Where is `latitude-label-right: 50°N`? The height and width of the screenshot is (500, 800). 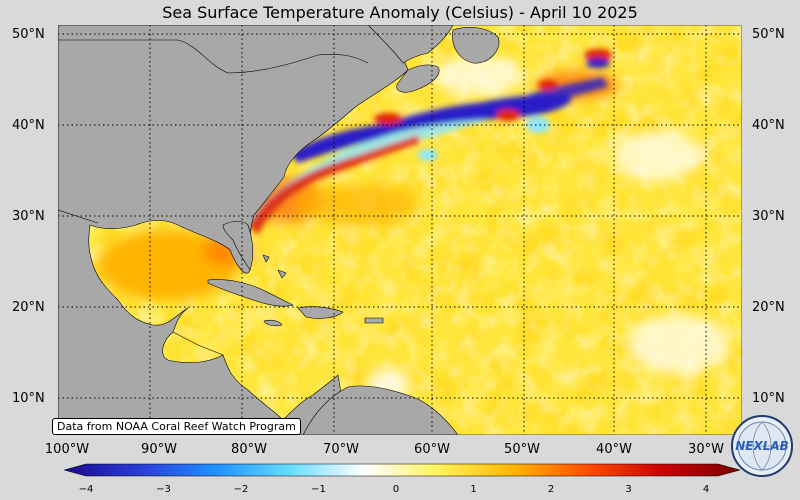 latitude-label-right: 50°N is located at coordinates (768, 34).